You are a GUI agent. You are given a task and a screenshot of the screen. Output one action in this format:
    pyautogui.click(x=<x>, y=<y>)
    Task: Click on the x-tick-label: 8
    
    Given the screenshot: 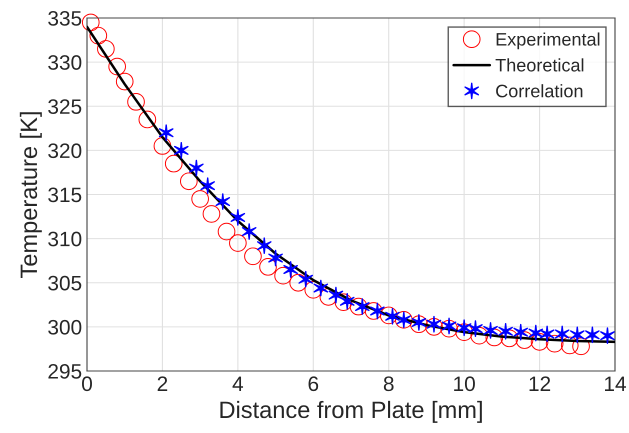 What is the action you would take?
    pyautogui.click(x=389, y=384)
    